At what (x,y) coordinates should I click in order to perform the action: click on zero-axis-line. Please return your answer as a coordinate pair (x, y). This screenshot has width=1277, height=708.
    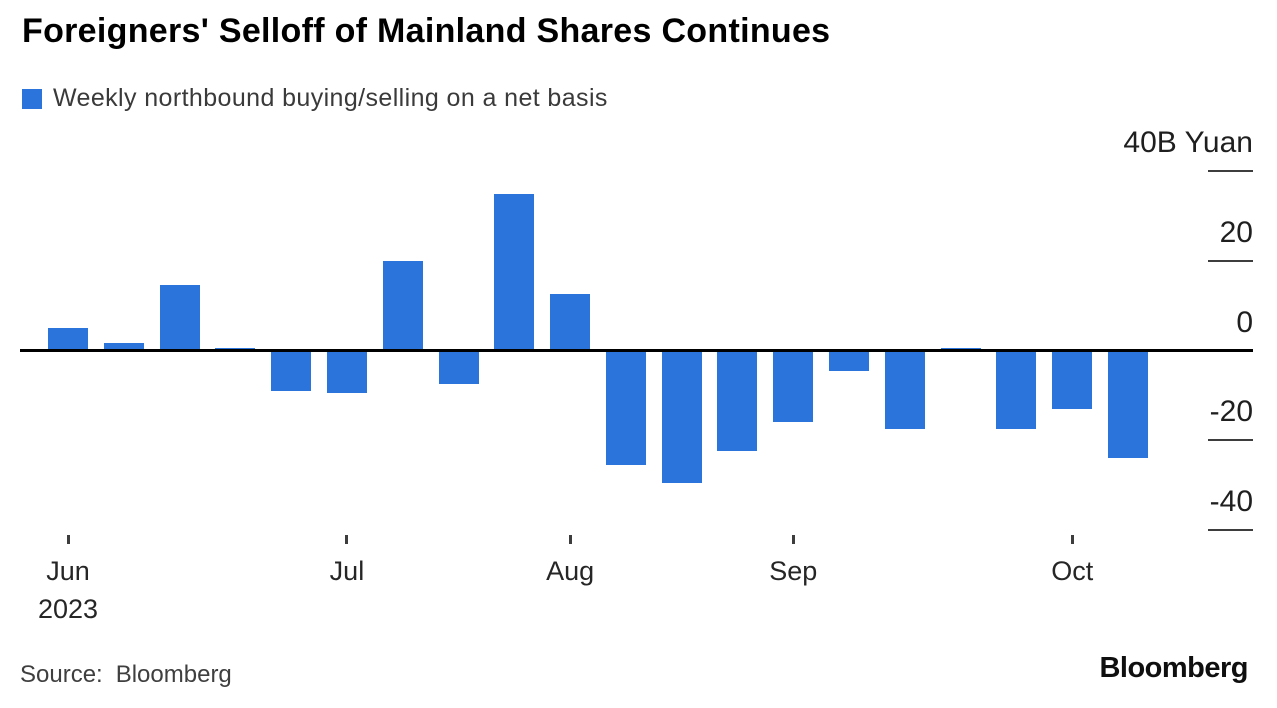
    Looking at the image, I should click on (636, 350).